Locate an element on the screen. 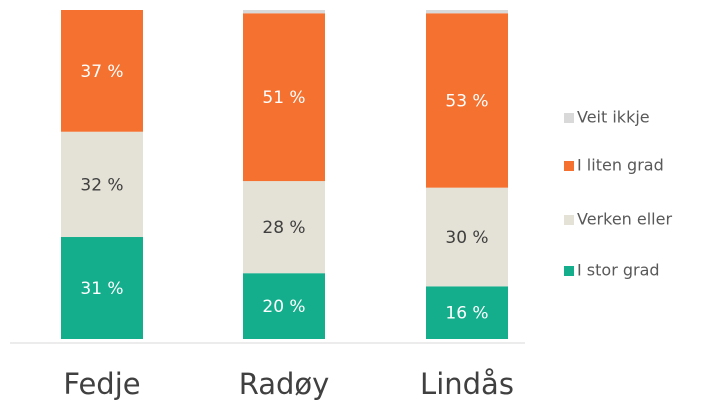 Image resolution: width=703 pixels, height=402 pixels. value-label: 16 % is located at coordinates (466, 314).